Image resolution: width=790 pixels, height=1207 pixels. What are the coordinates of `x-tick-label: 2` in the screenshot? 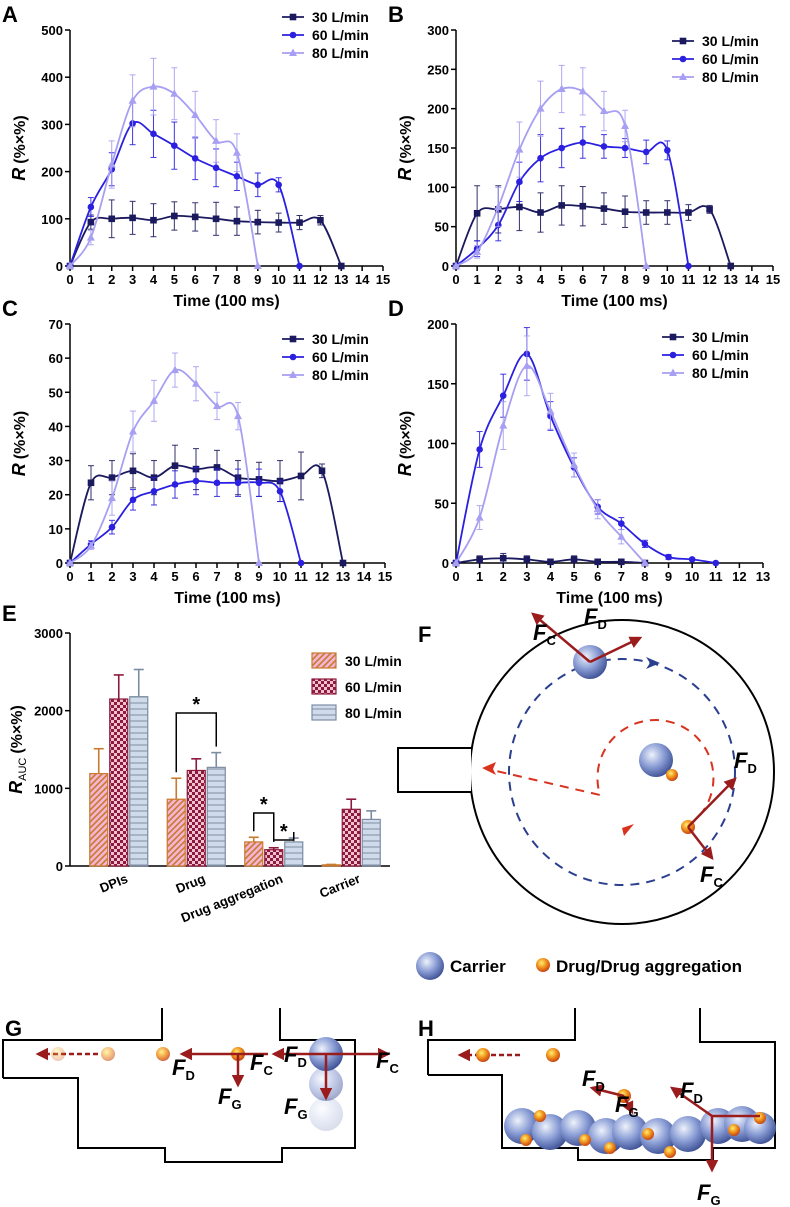 It's located at (111, 576).